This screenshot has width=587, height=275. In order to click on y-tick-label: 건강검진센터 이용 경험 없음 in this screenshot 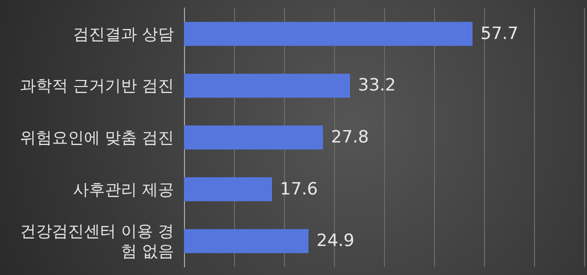, I will do `click(97, 241)`.